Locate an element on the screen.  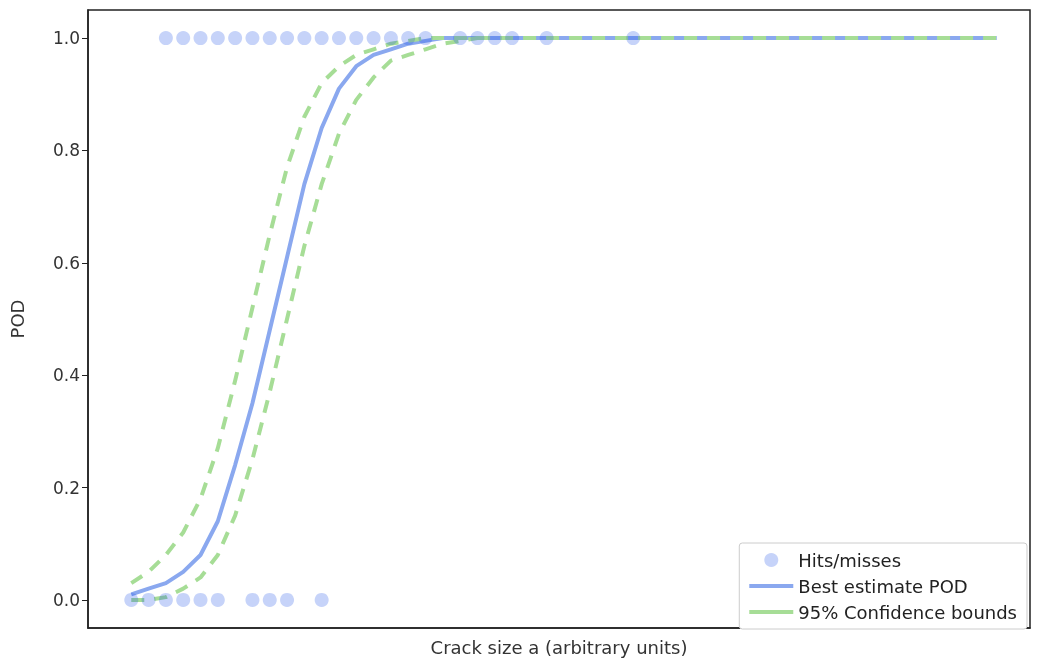
legend-label: Best estimate POD is located at coordinates (883, 586).